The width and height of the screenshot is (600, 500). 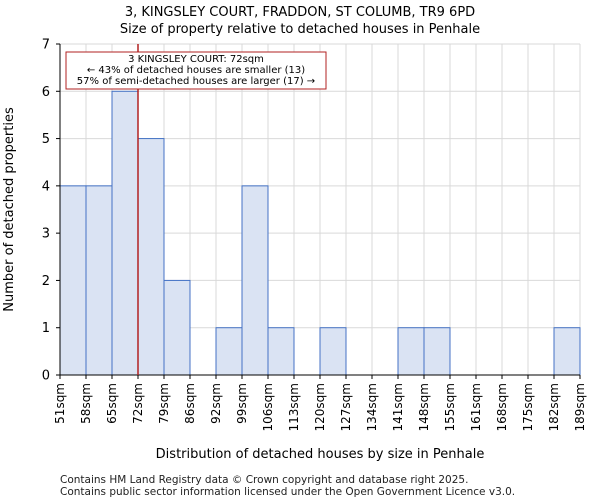 I want to click on annotation-border, so click(x=196, y=70).